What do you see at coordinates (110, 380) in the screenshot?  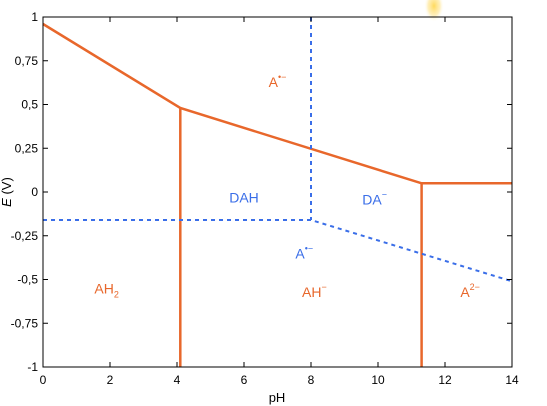 I see `x-tick-label: 2` at bounding box center [110, 380].